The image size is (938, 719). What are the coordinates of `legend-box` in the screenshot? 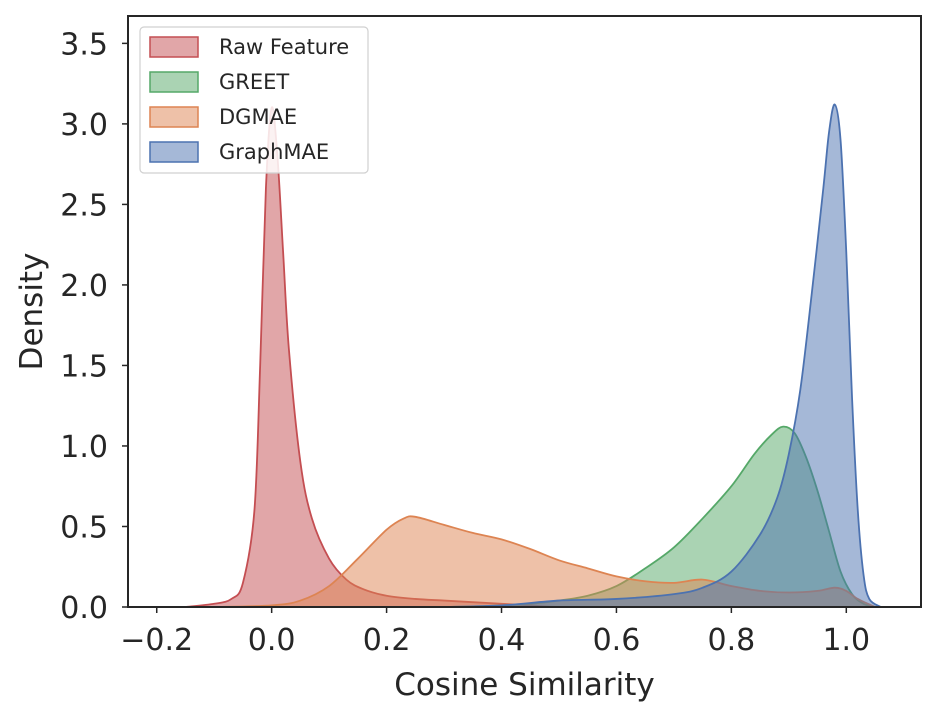 It's located at (254, 100).